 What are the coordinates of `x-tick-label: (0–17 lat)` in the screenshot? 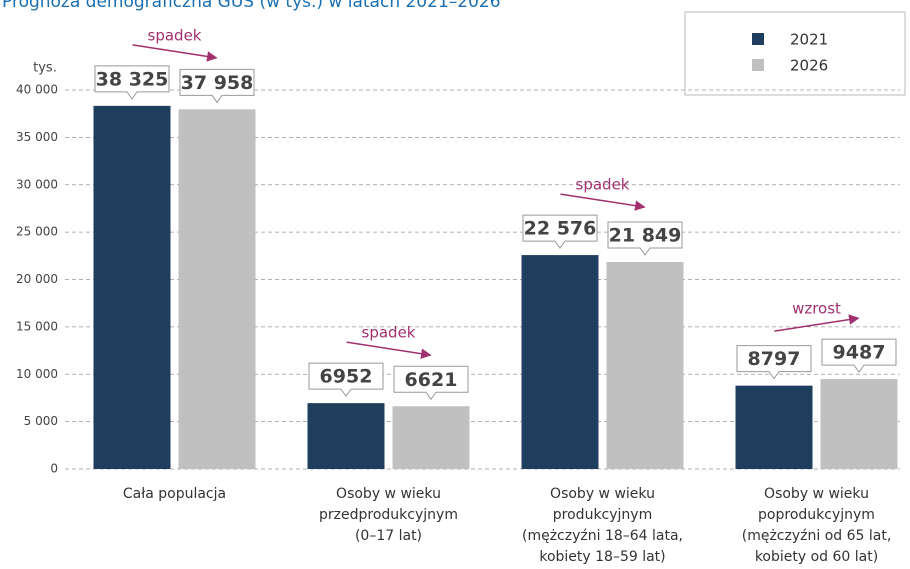 It's located at (388, 536).